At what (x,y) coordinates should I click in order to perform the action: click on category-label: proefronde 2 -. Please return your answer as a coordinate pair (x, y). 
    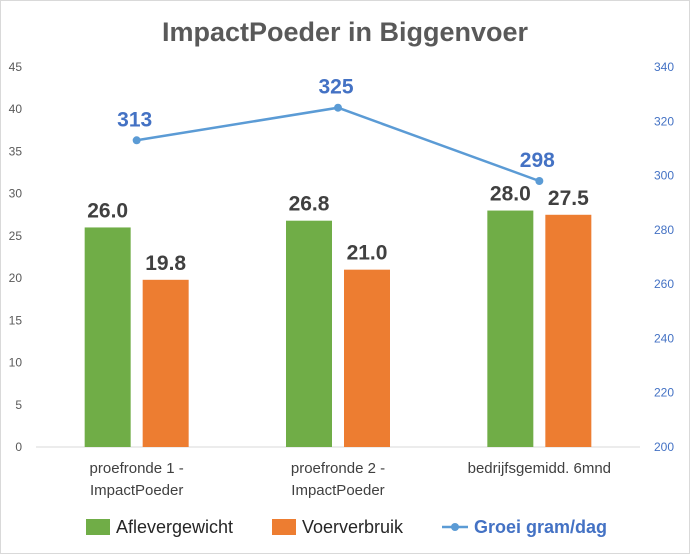
    Looking at the image, I should click on (338, 468).